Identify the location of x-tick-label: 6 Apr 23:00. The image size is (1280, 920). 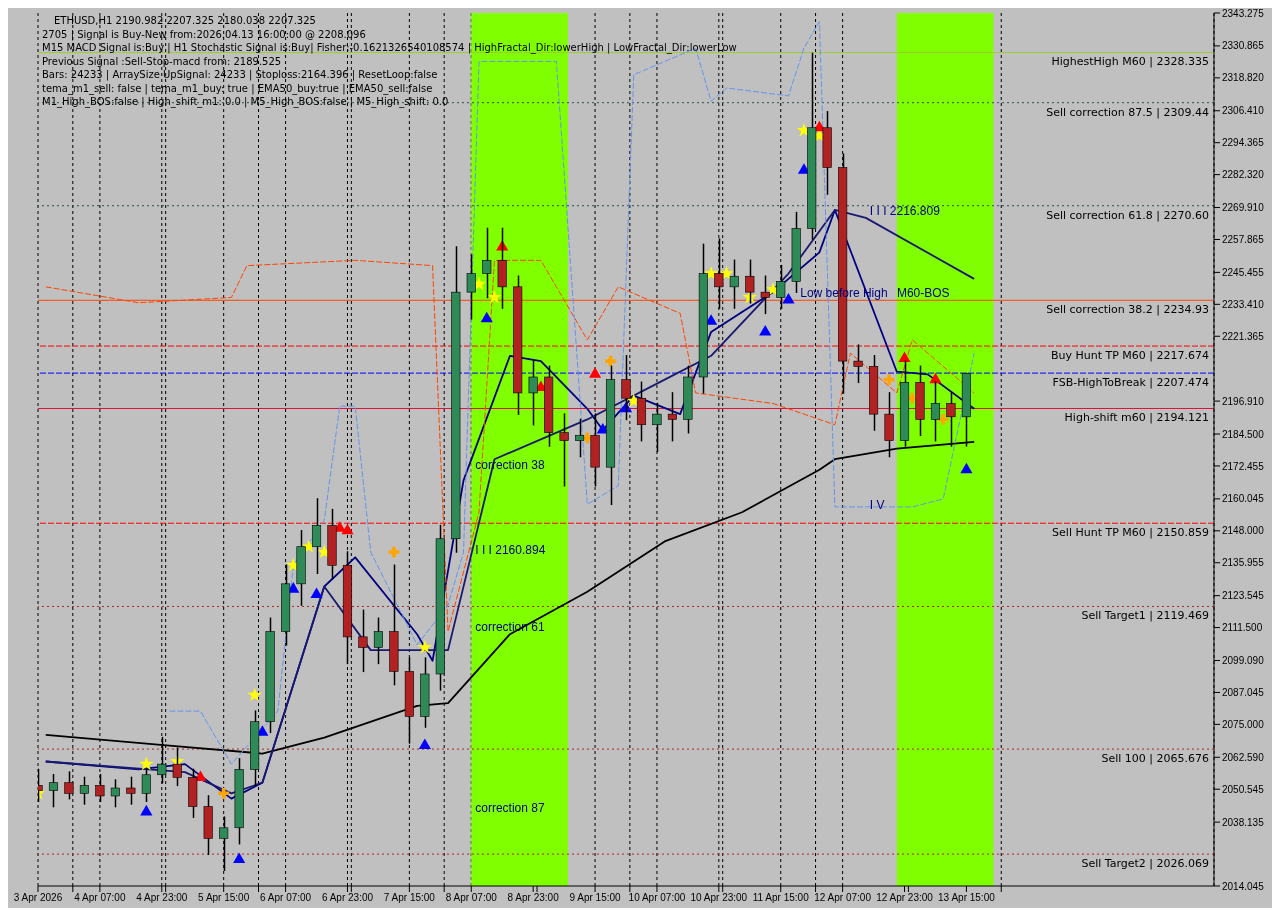
(347, 898).